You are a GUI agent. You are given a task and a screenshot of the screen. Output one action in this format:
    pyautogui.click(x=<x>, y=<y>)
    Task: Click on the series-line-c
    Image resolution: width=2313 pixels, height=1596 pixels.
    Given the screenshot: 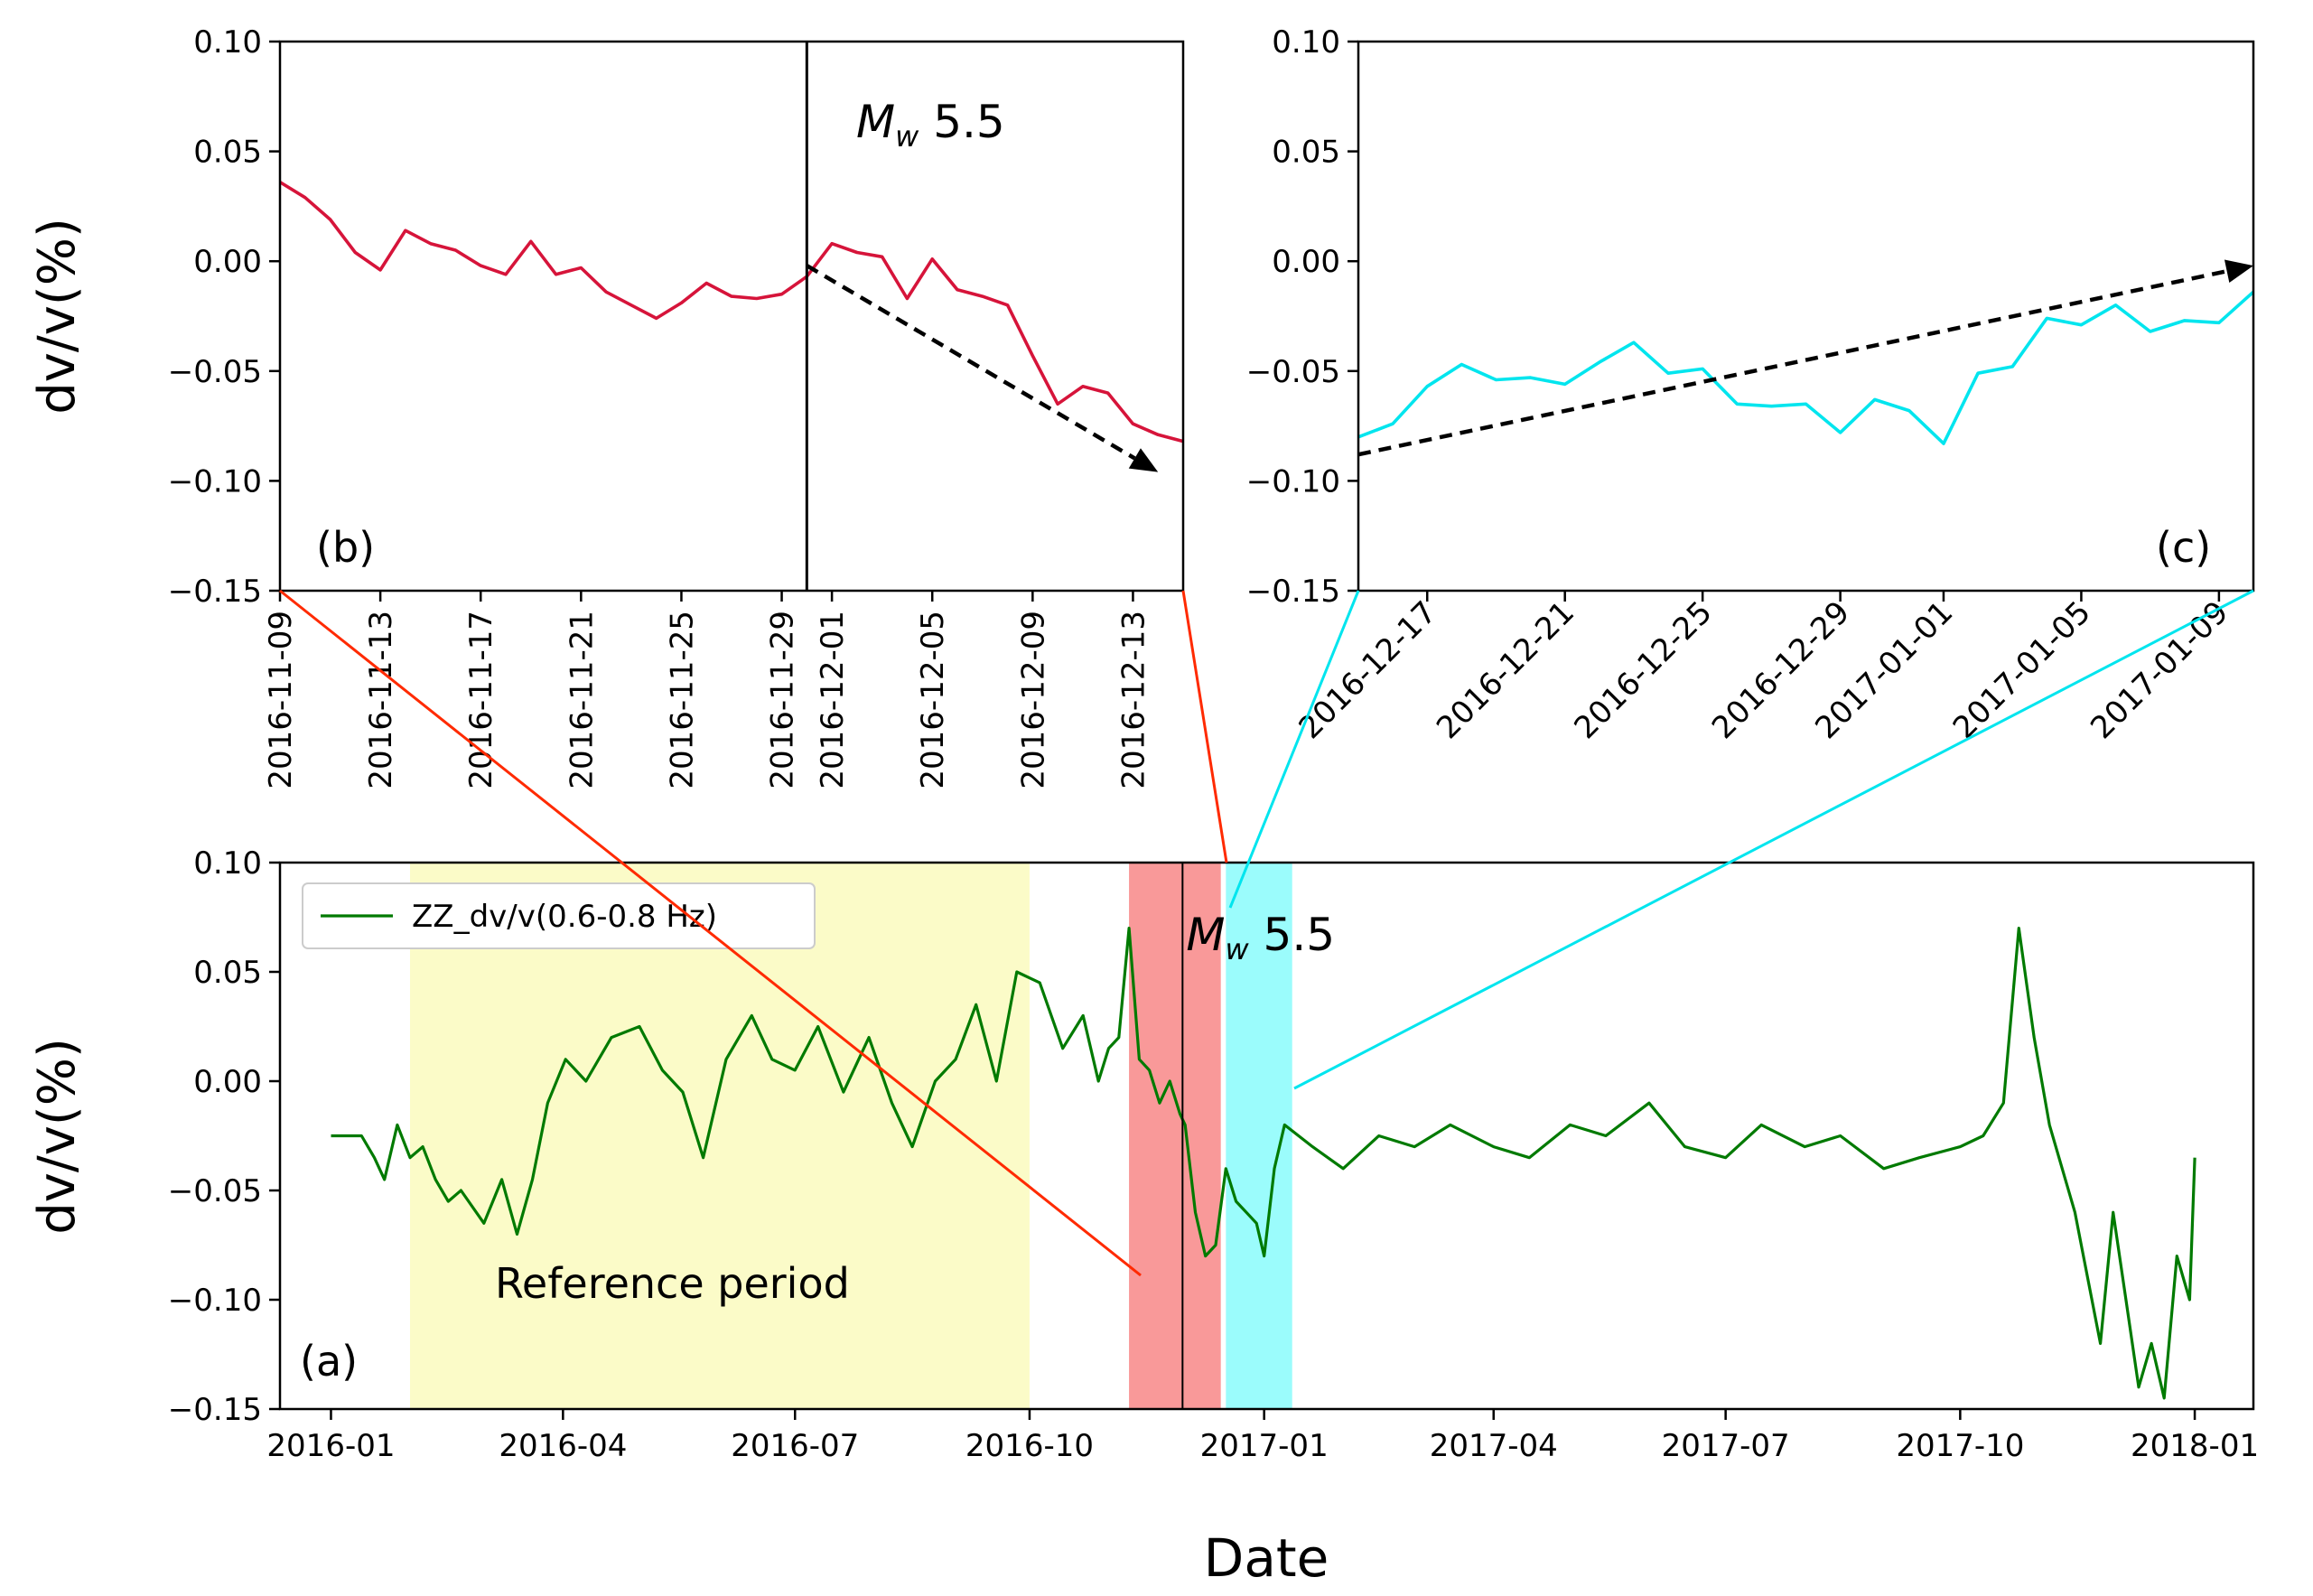 What is the action you would take?
    pyautogui.click(x=1806, y=367)
    